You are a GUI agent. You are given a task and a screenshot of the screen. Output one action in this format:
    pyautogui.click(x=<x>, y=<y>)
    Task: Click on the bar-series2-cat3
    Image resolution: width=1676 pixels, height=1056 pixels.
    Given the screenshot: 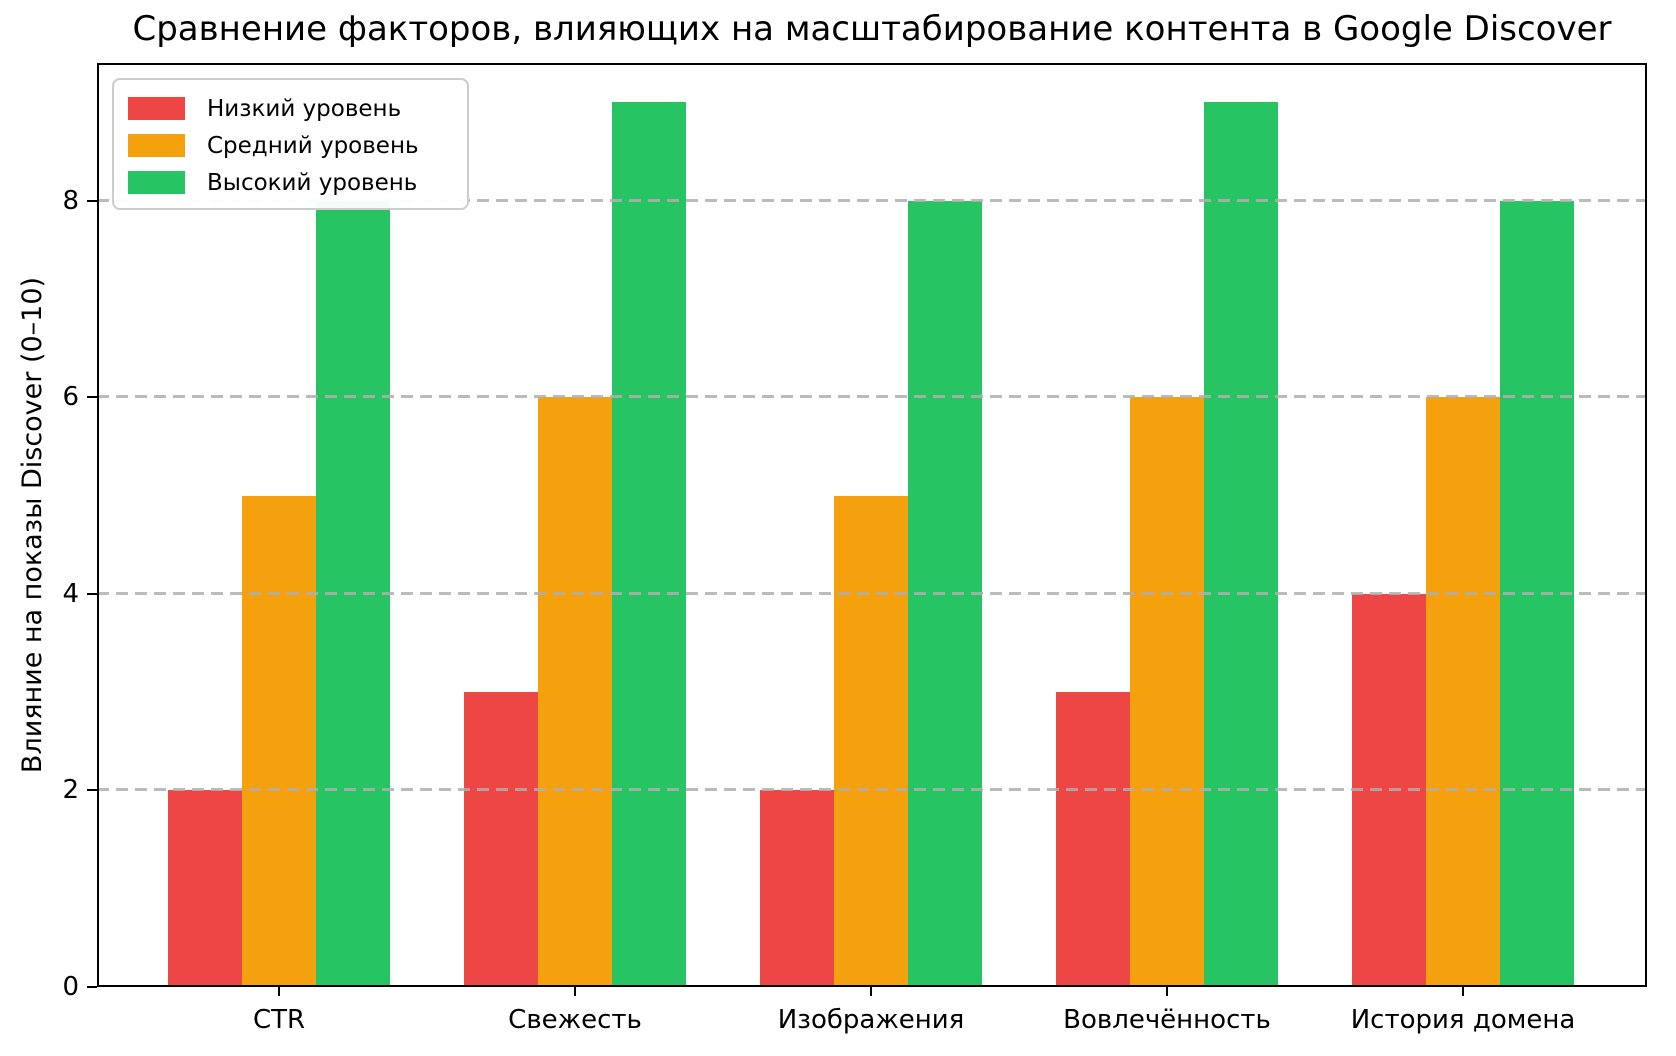 What is the action you would take?
    pyautogui.click(x=1241, y=544)
    